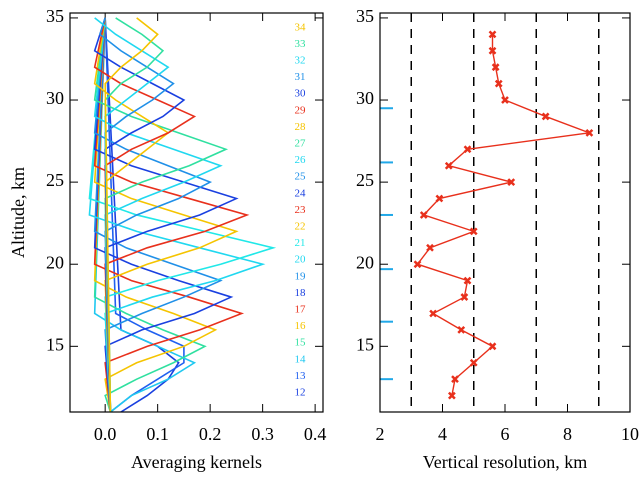 The width and height of the screenshot is (640, 477). I want to click on legend-label: 31, so click(300, 77).